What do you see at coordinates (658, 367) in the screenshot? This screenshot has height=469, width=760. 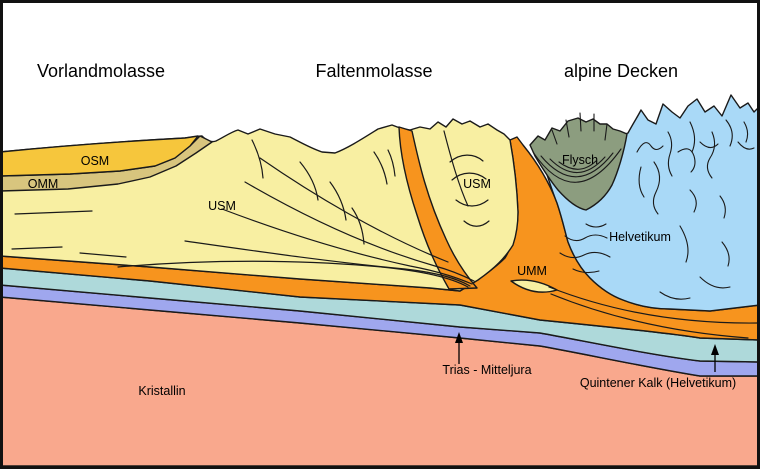 I see `quintener-kalk-annotation: Quintener Kalk (Helvetikum)` at bounding box center [658, 367].